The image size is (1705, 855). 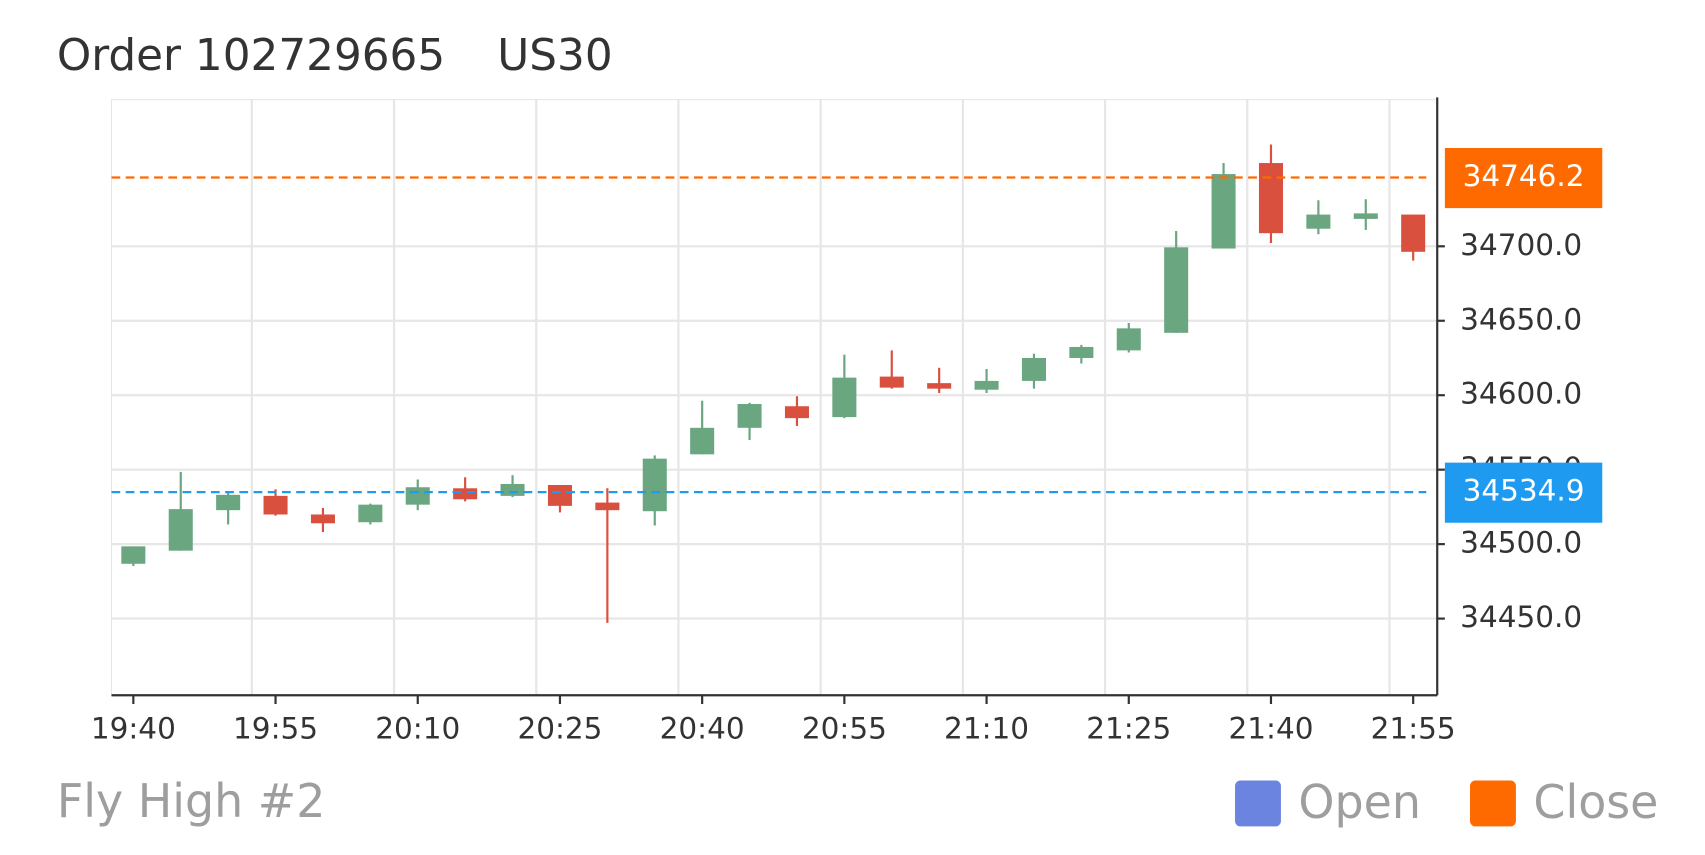 What do you see at coordinates (554, 55) in the screenshot?
I see `symbol: US30` at bounding box center [554, 55].